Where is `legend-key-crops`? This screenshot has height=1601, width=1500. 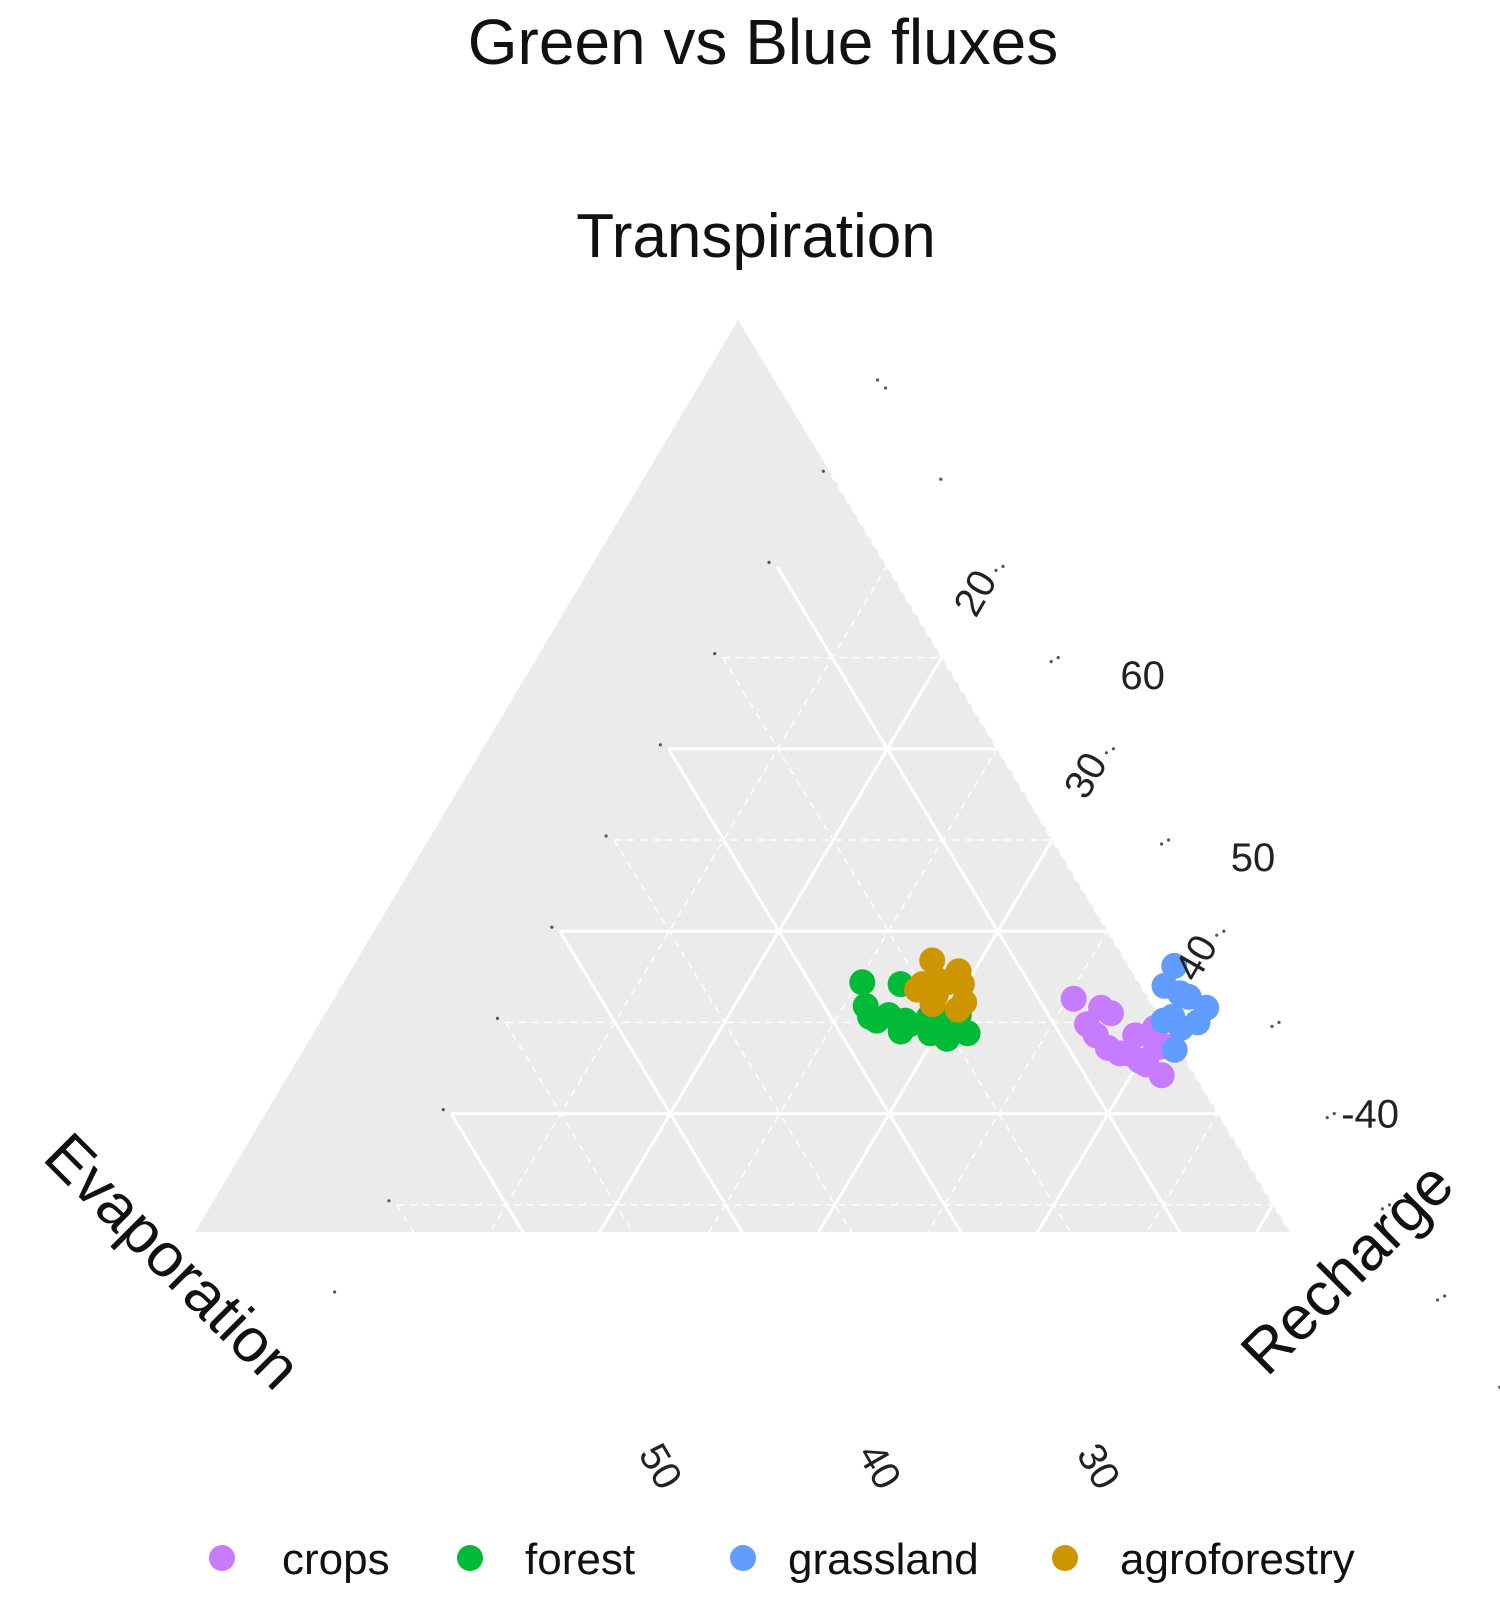
legend-key-crops is located at coordinates (222, 1558).